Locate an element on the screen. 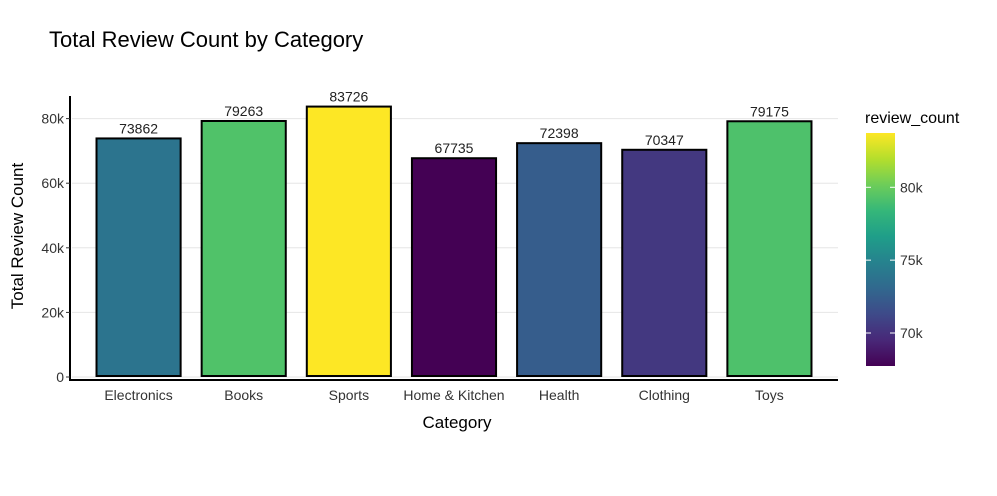 The image size is (997, 496). x-tick-label: Home & Kitchen is located at coordinates (453, 395).